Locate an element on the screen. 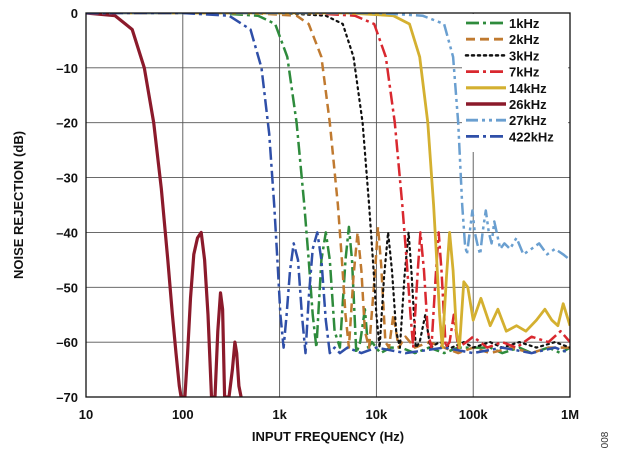  y-tick-label: –30 is located at coordinates (67, 178).